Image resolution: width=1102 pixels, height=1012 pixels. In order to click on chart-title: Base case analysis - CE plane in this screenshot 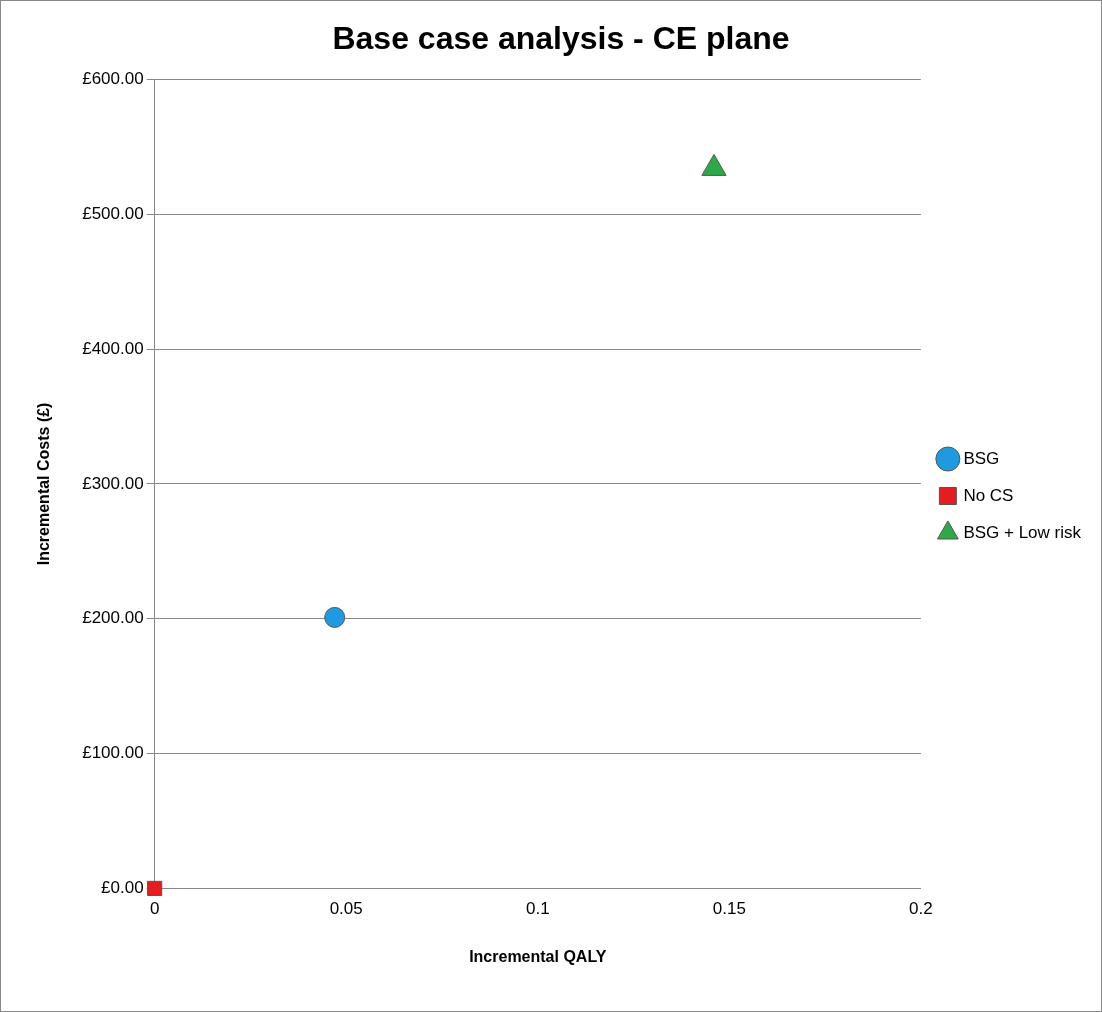, I will do `click(561, 38)`.